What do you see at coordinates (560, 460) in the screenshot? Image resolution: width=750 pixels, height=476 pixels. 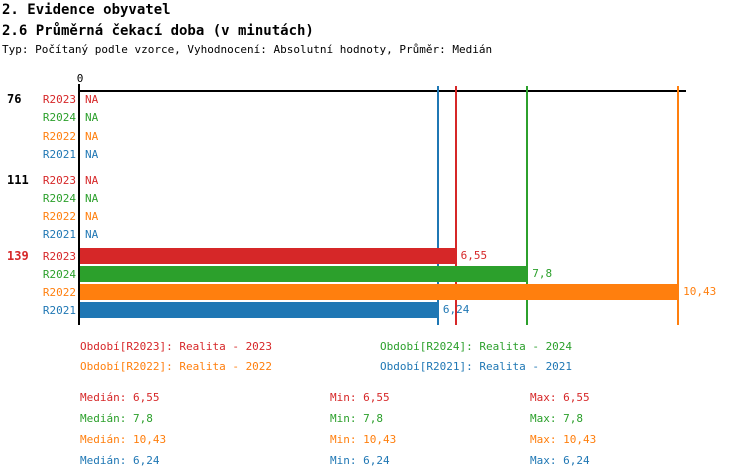 I see `stat-max: Max: 6,24` at bounding box center [560, 460].